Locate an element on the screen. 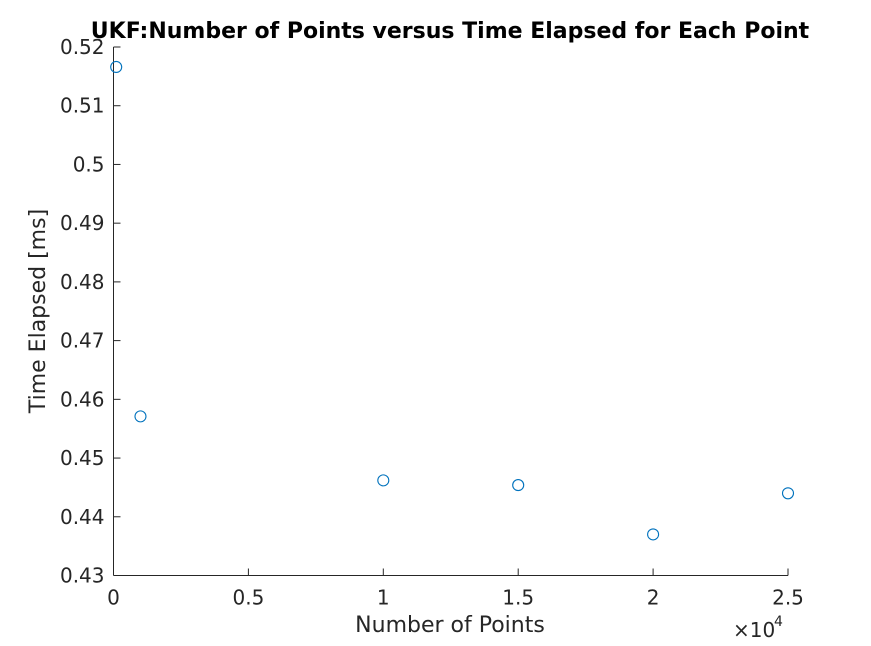 The width and height of the screenshot is (871, 646). x-tick-label: 0.5 is located at coordinates (248, 598).